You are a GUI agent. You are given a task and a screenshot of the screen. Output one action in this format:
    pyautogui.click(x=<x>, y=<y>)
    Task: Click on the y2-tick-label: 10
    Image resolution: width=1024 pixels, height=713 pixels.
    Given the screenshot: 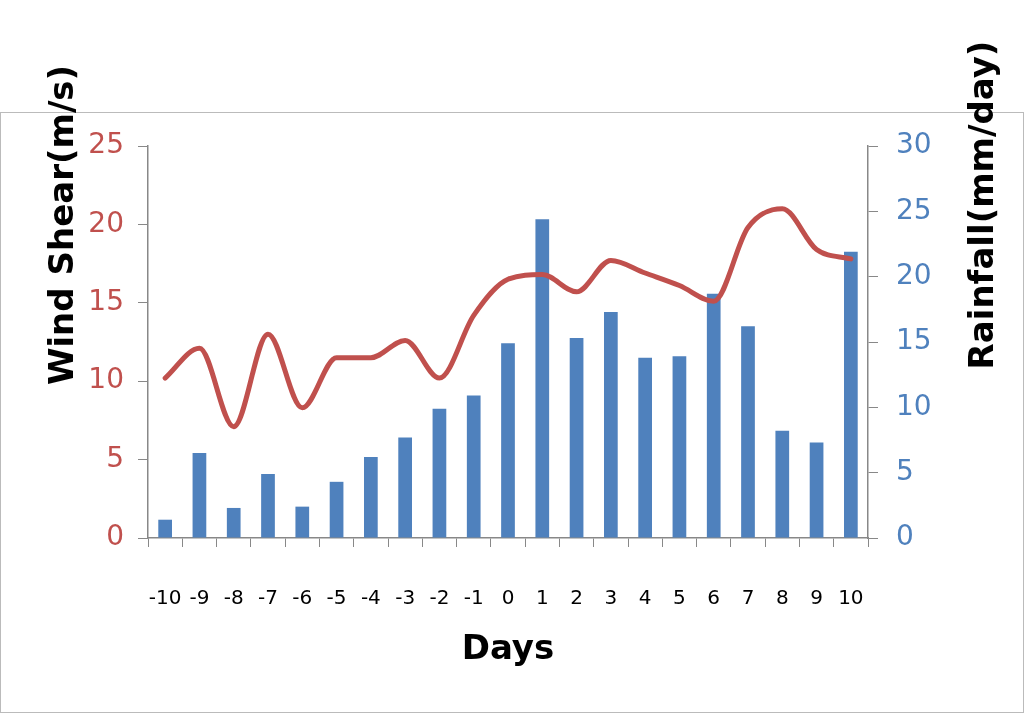 What is the action you would take?
    pyautogui.click(x=914, y=405)
    